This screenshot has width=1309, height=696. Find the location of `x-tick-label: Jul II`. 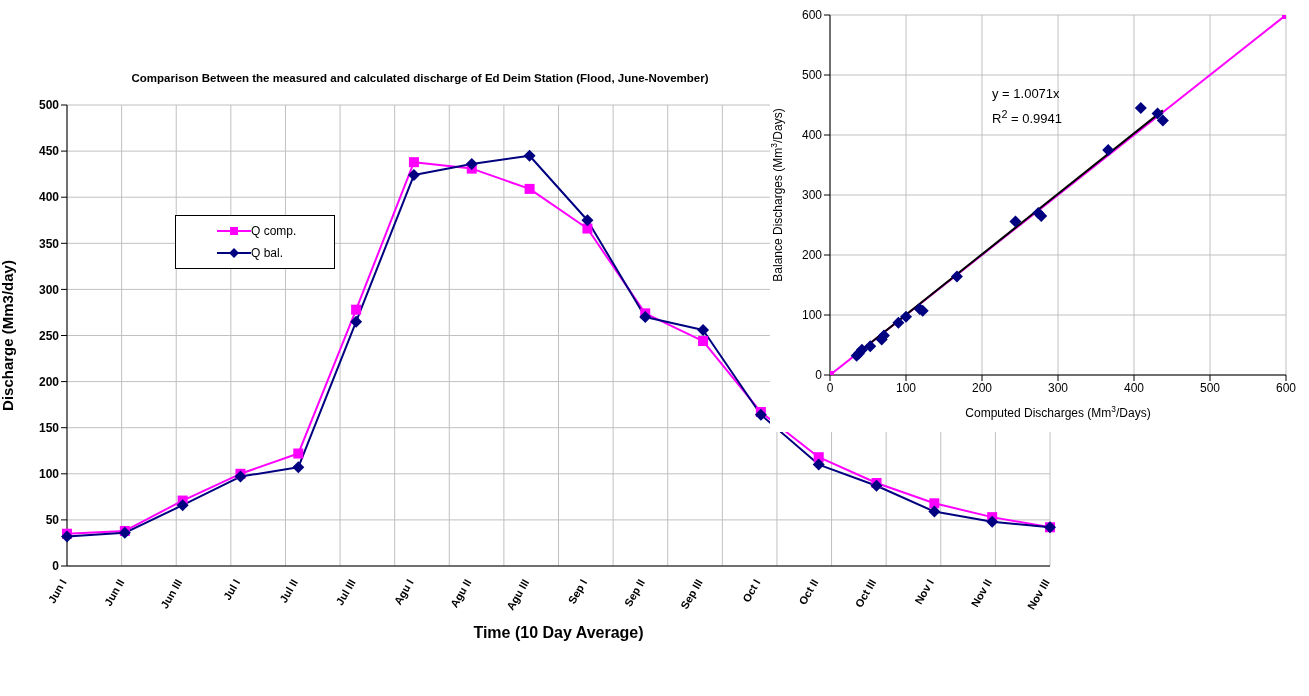

x-tick-label: Jul II is located at coordinates (289, 591).